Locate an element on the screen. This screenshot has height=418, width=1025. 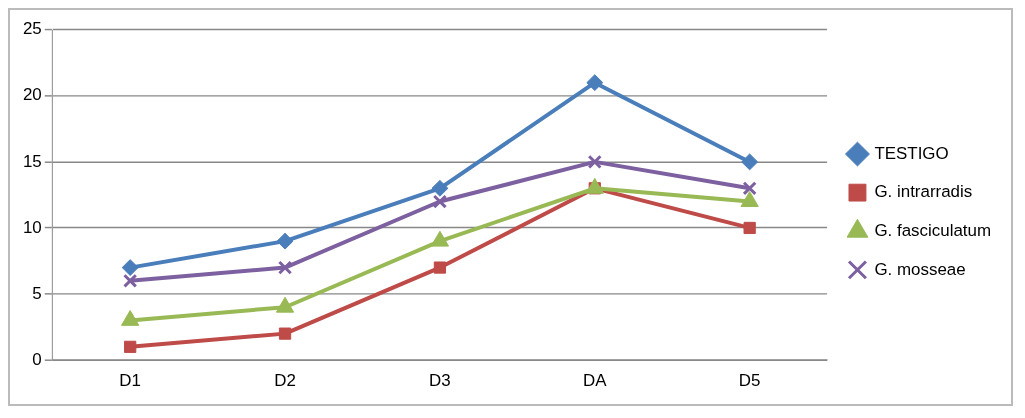
y-tick-label: 10 is located at coordinates (32, 227).